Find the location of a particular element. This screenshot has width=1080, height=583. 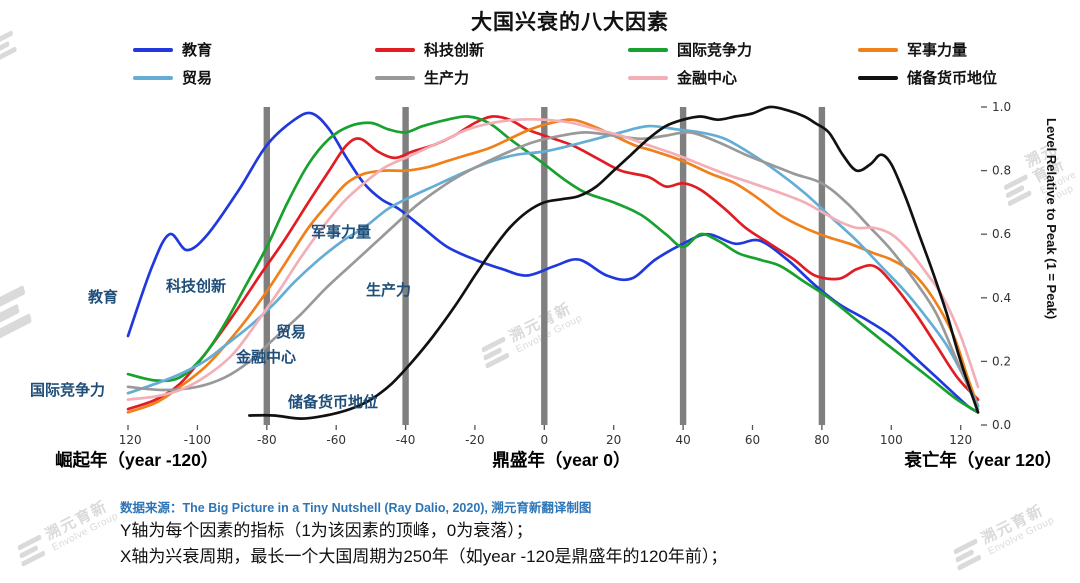

y-tick-label: 0.0 is located at coordinates (1001, 425).